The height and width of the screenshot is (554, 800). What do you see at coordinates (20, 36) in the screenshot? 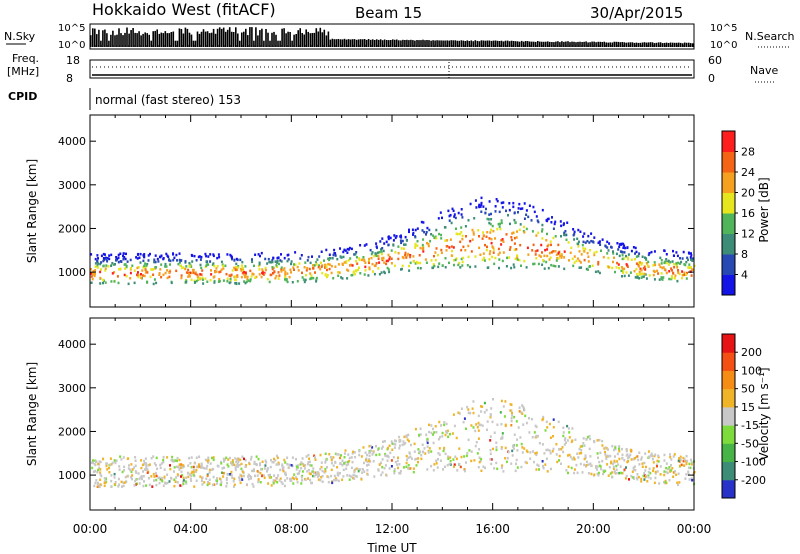
I see `nsky-label: N.Sky` at bounding box center [20, 36].